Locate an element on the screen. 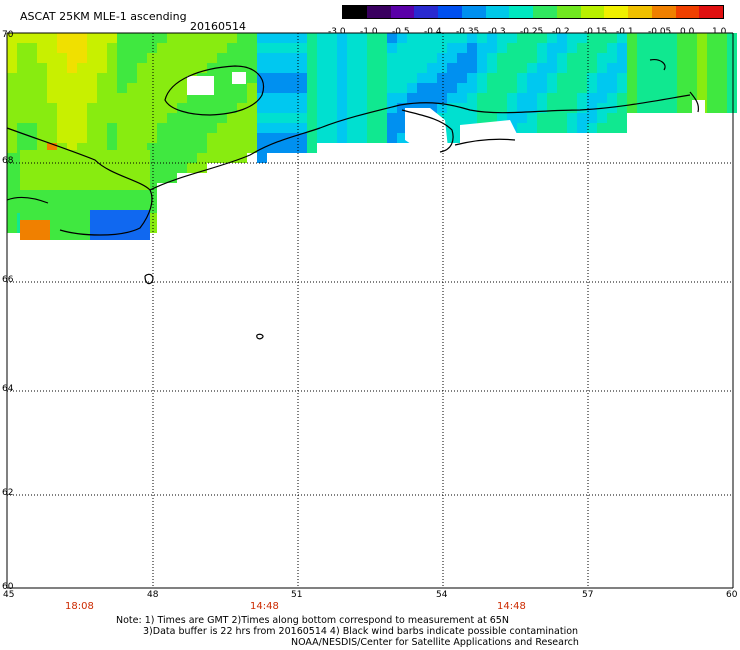 This screenshot has height=650, width=740. product-title: ASCAT 25KM MLE-1 ascending is located at coordinates (103, 16).